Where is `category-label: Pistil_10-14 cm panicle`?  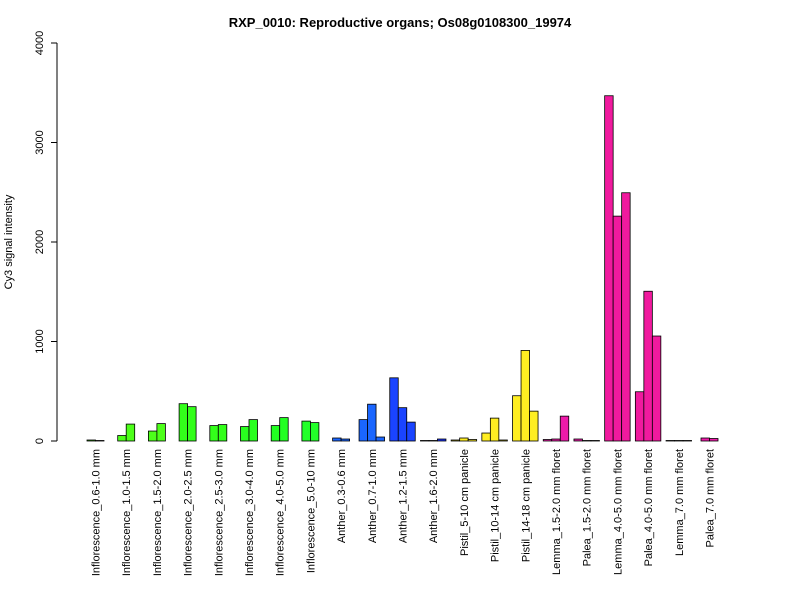 category-label: Pistil_10-14 cm panicle is located at coordinates (496, 505).